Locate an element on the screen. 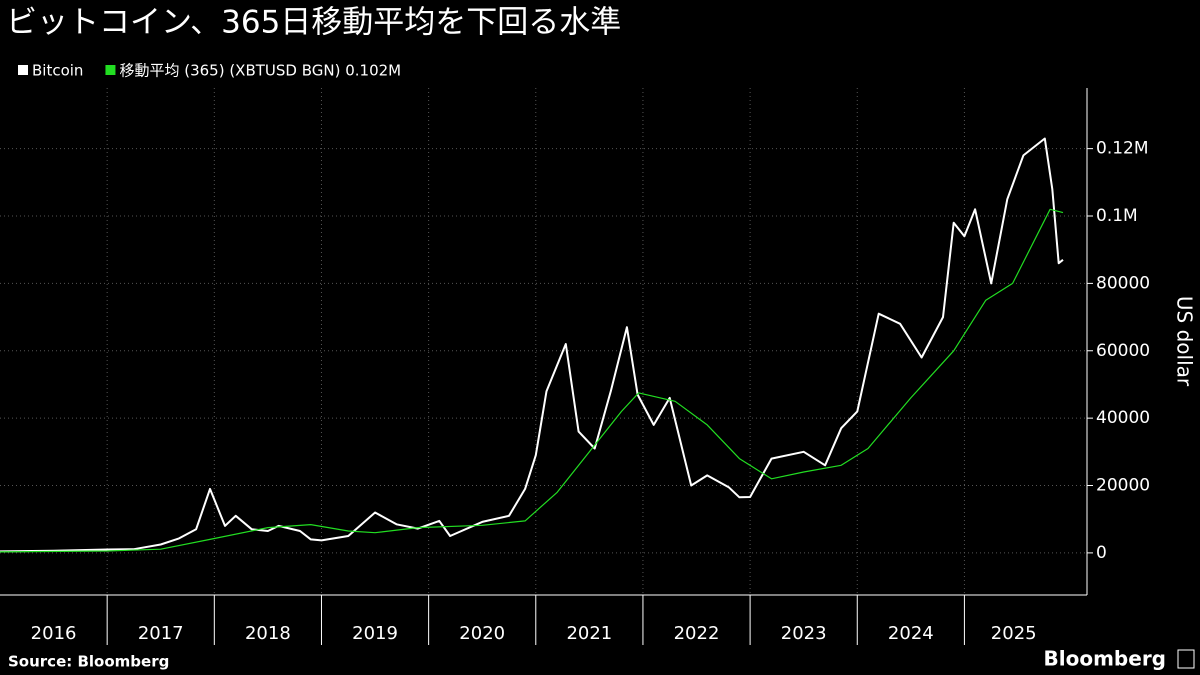 Image resolution: width=1200 pixels, height=675 pixels. y-tick-label: 0.12M is located at coordinates (1122, 149).